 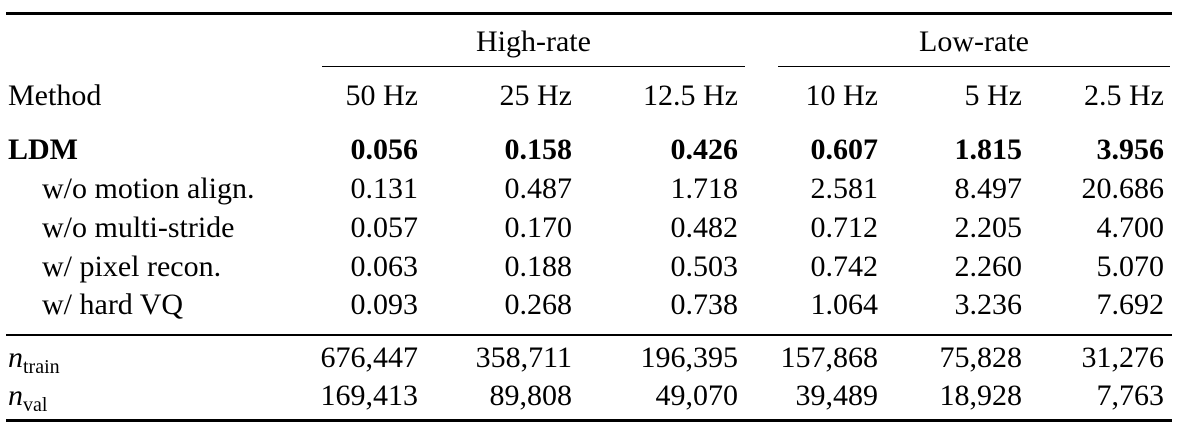 What do you see at coordinates (844, 188) in the screenshot?
I see `table-cell: 2.581` at bounding box center [844, 188].